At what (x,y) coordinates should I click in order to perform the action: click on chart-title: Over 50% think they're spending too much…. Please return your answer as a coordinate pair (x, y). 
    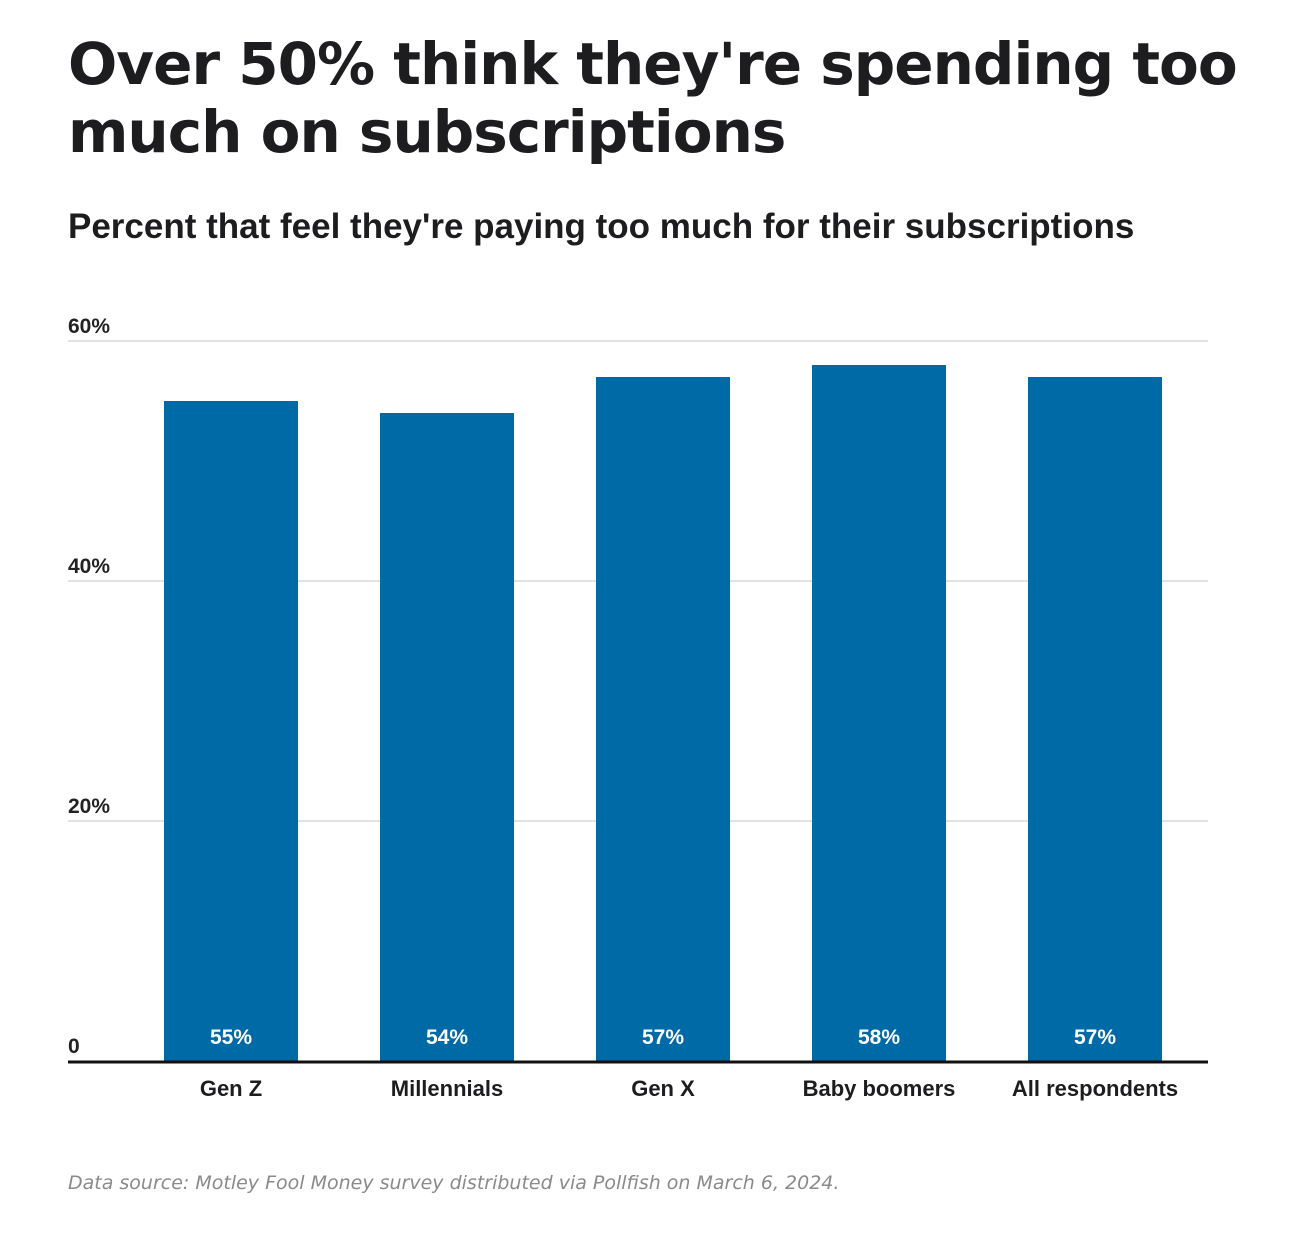
    Looking at the image, I should click on (653, 98).